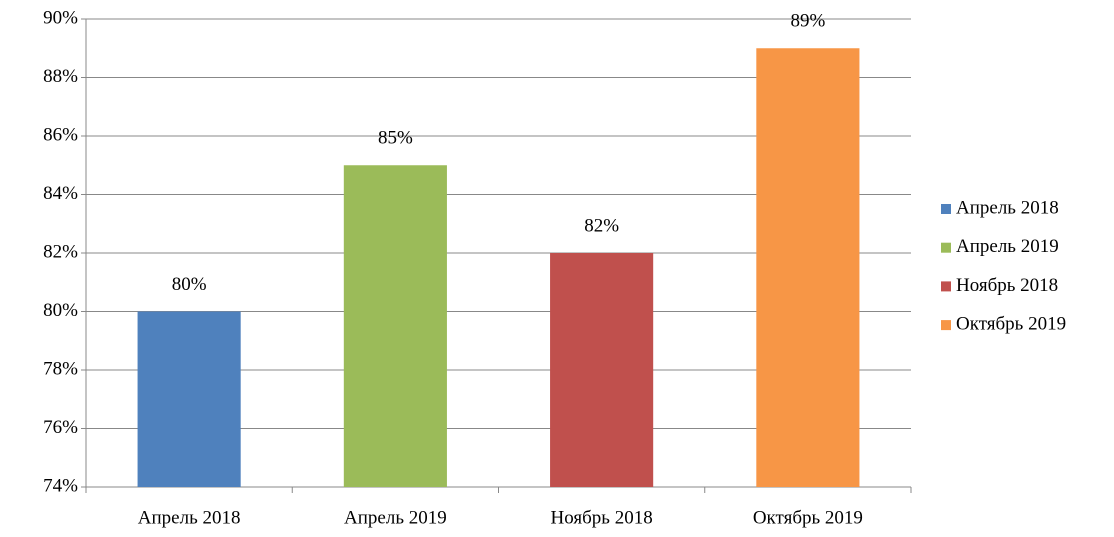 The image size is (1114, 537). What do you see at coordinates (601, 225) in the screenshot?
I see `data-label: 82%` at bounding box center [601, 225].